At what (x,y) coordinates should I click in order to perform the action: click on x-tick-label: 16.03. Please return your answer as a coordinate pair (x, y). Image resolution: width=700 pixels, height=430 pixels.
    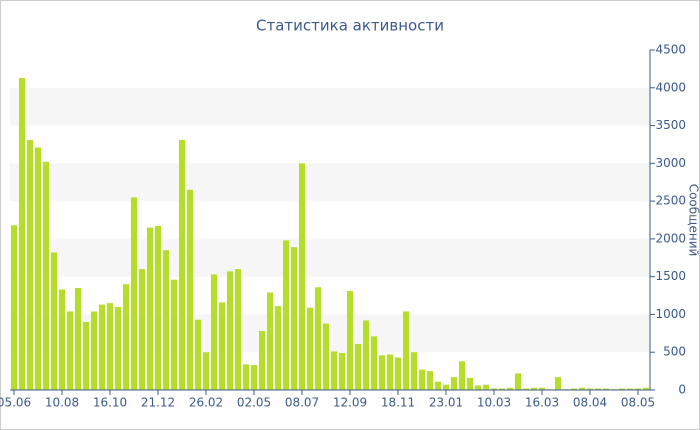
    Looking at the image, I should click on (542, 403).